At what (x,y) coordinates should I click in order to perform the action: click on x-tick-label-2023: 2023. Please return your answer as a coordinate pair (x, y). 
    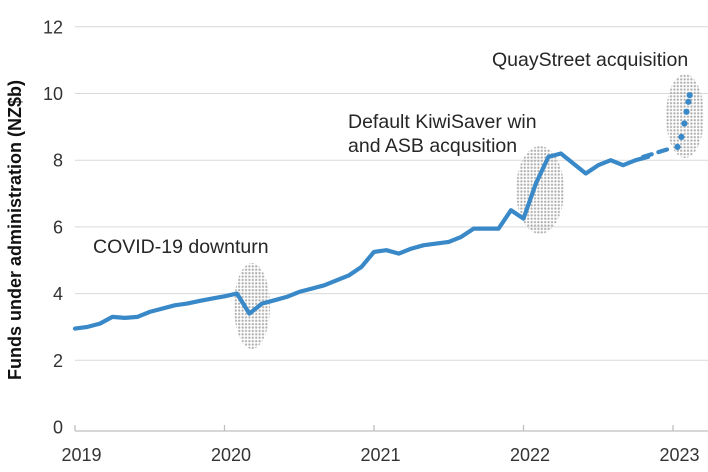
    Looking at the image, I should click on (679, 455).